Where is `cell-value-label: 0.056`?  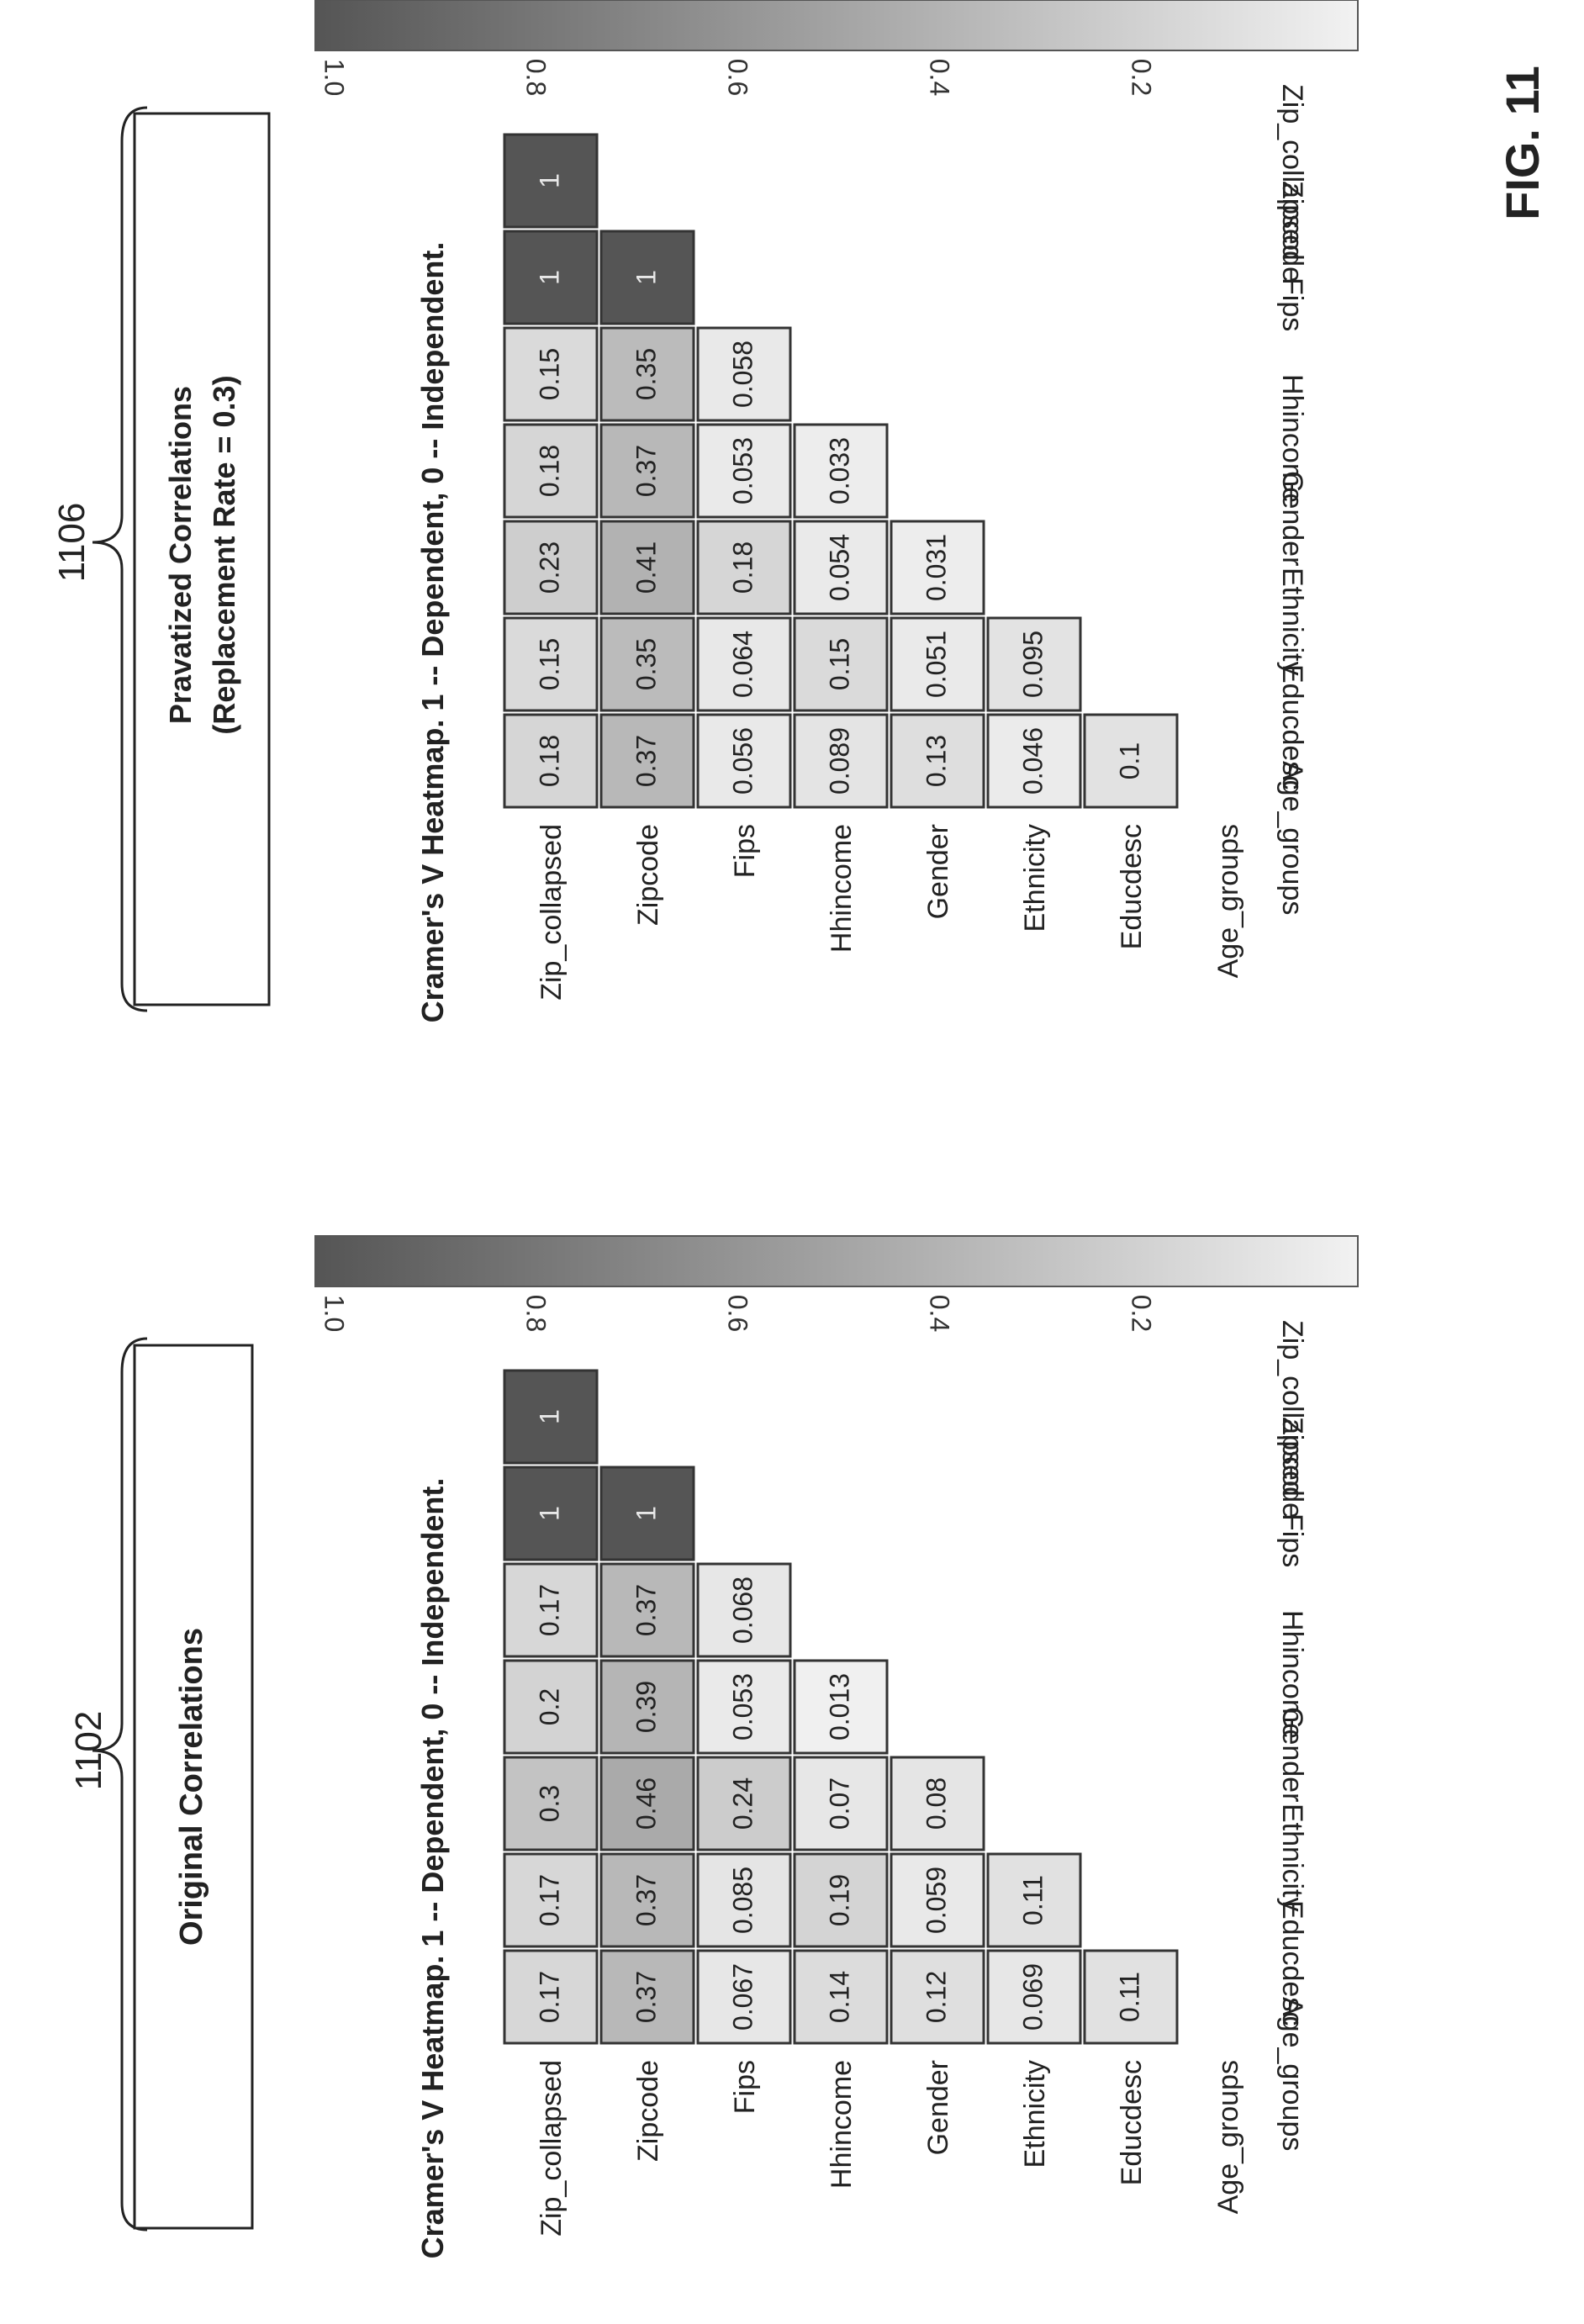
cell-value-label: 0.056 is located at coordinates (742, 761).